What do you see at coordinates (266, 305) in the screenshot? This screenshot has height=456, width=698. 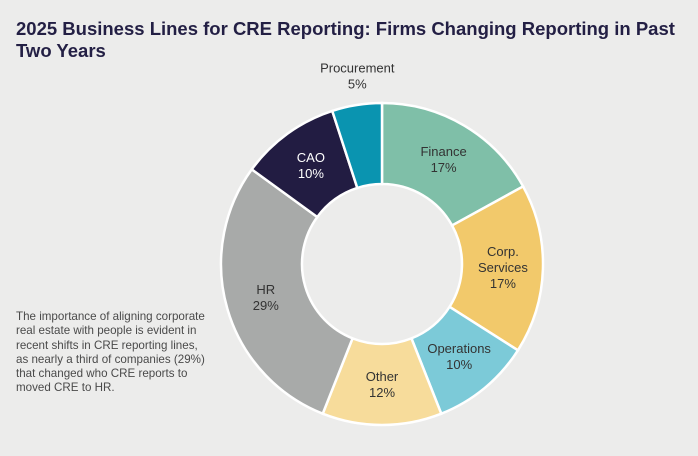 I see `data-label-line: 29%` at bounding box center [266, 305].